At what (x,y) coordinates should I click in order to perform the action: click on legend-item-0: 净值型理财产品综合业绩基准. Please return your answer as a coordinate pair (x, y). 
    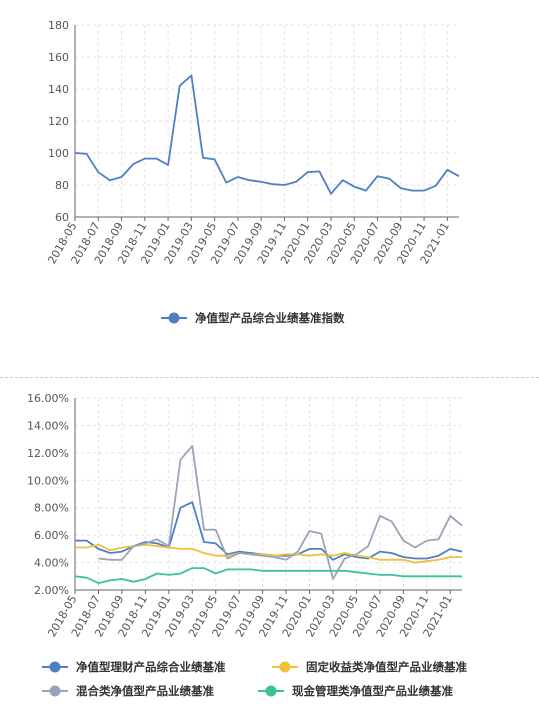
    Looking at the image, I should click on (134, 667).